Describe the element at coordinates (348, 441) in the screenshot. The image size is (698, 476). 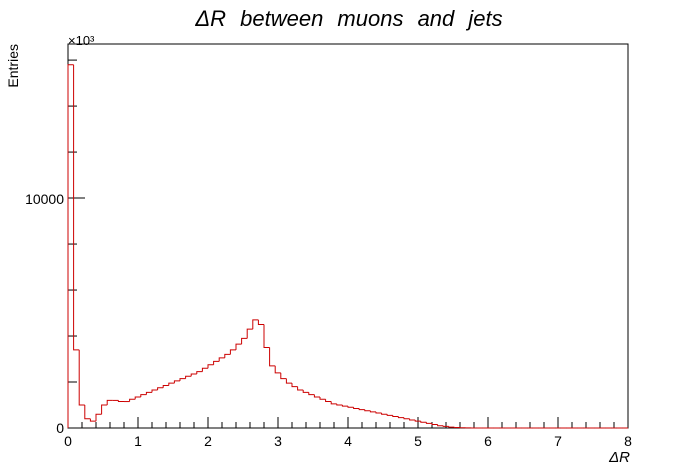
I see `x-tick-label: 4` at that location.